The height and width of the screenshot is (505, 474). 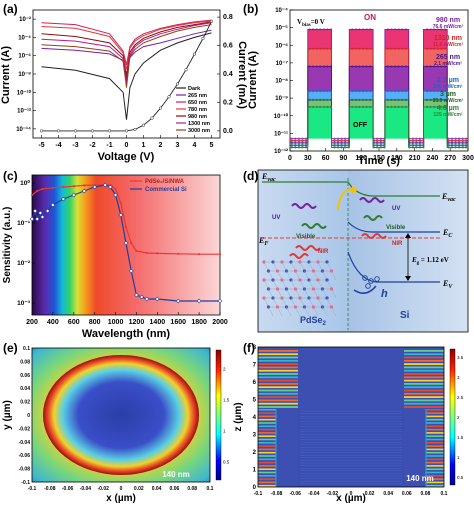 I want to click on panel-e-x-tick-label: 0.04, so click(x=157, y=489).